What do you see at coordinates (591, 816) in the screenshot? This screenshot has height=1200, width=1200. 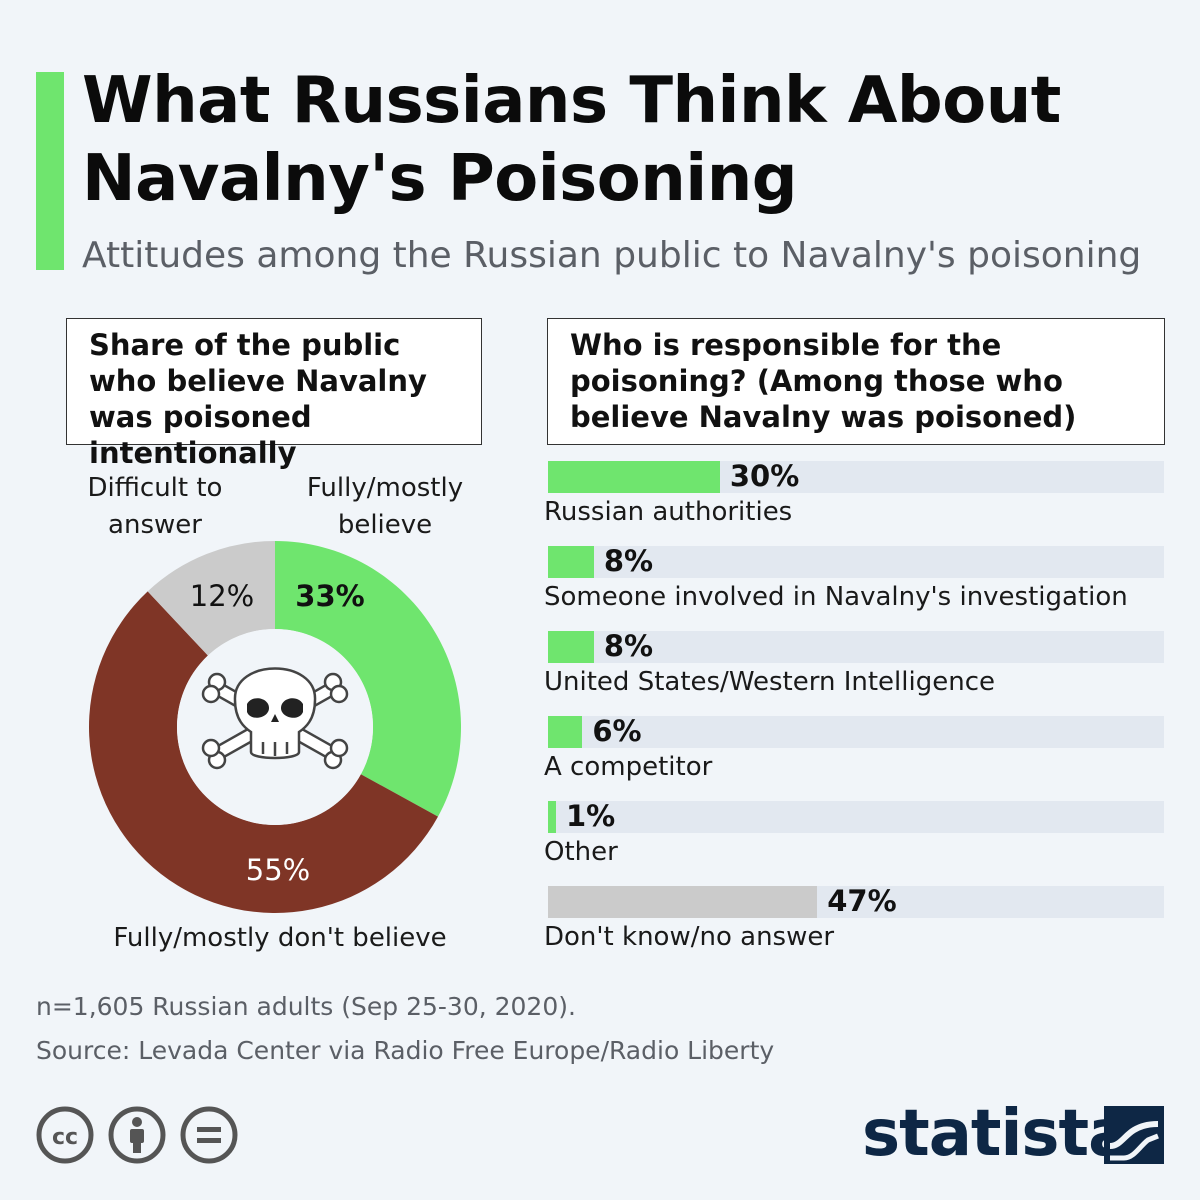 I see `bar-value-label: 1%` at bounding box center [591, 816].